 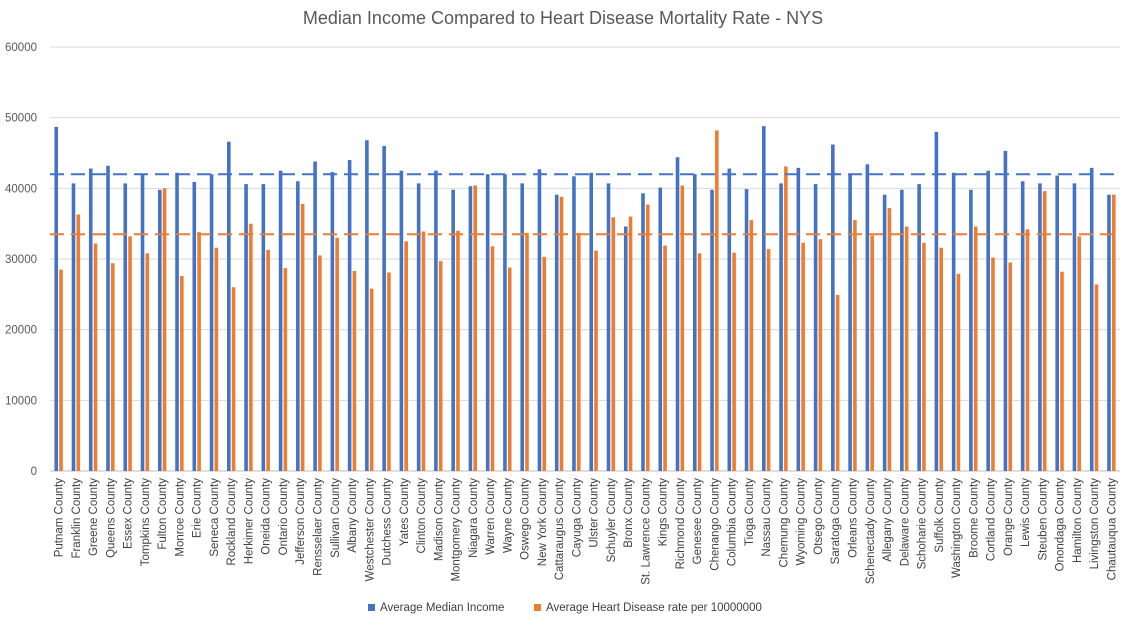 I want to click on x-tick-label: Cortland County, so click(x=992, y=519).